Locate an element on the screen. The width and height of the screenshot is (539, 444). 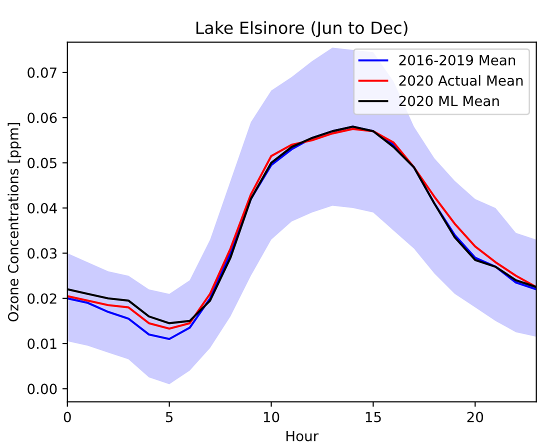
x-tick-label: 5 is located at coordinates (169, 417).